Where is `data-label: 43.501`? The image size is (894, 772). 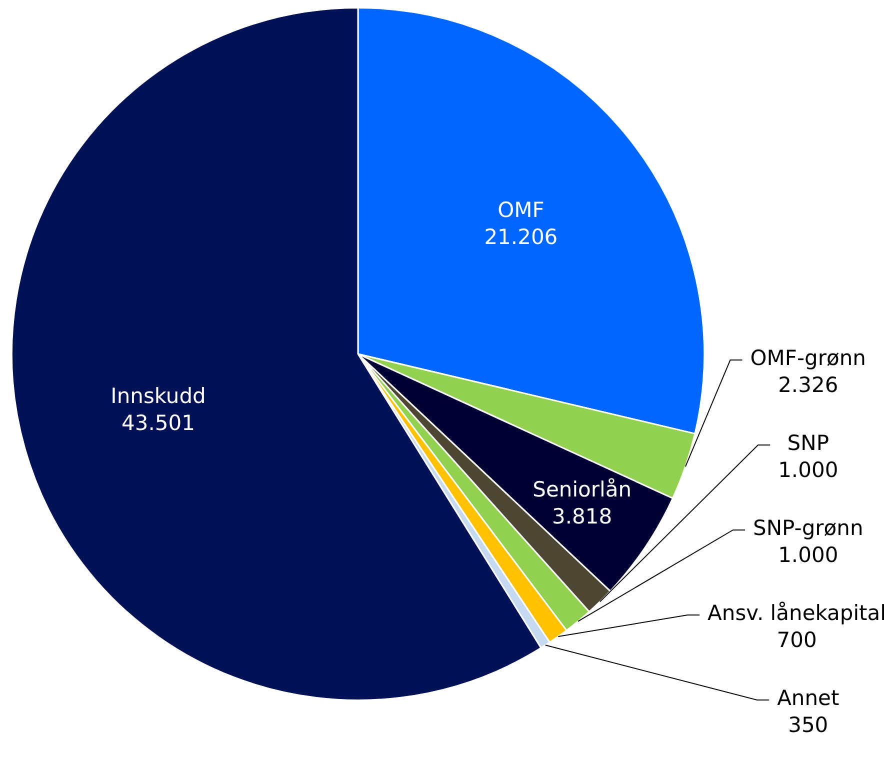
data-label: 43.501 is located at coordinates (158, 423).